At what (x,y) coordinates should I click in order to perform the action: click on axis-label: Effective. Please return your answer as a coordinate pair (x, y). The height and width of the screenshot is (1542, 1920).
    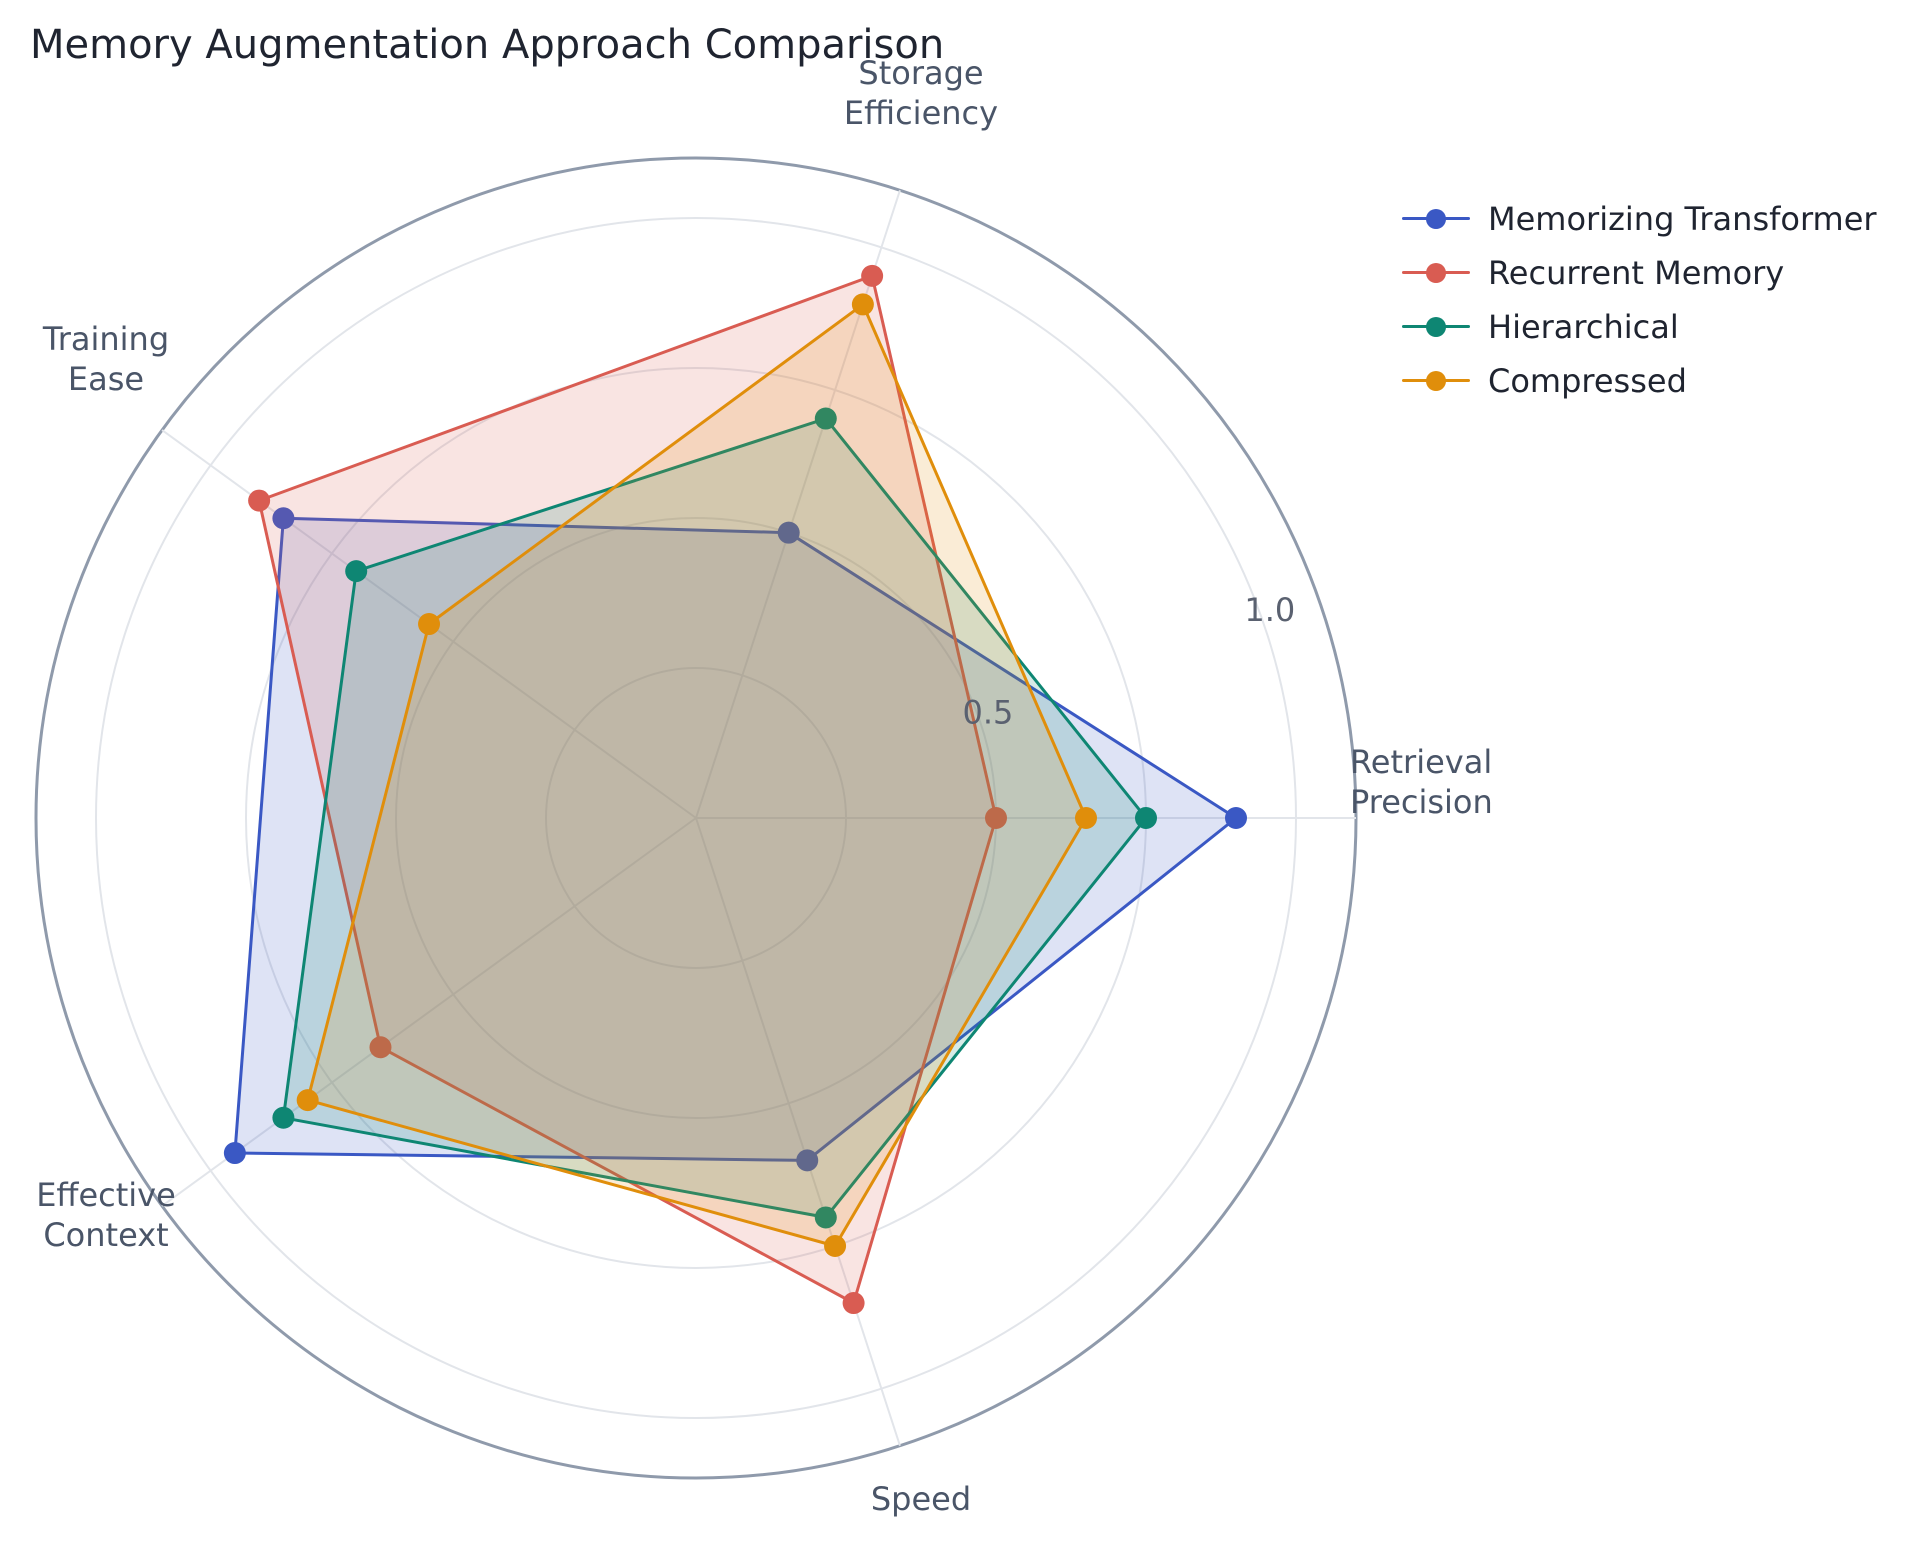
    Looking at the image, I should click on (106, 1195).